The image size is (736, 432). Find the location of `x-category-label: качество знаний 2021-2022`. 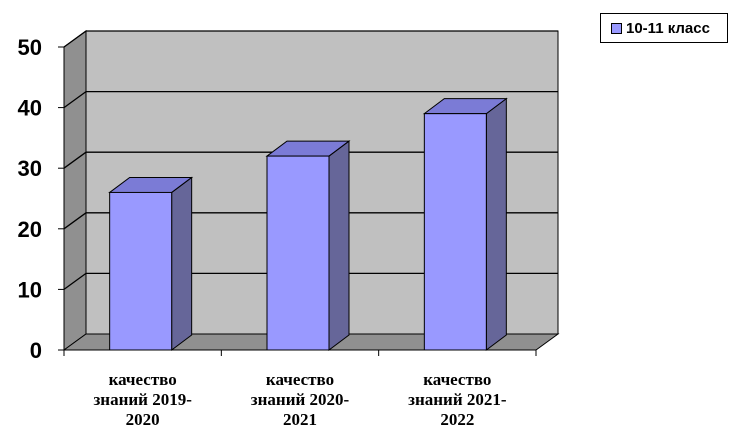

x-category-label: качество знаний 2021-2022 is located at coordinates (457, 399).